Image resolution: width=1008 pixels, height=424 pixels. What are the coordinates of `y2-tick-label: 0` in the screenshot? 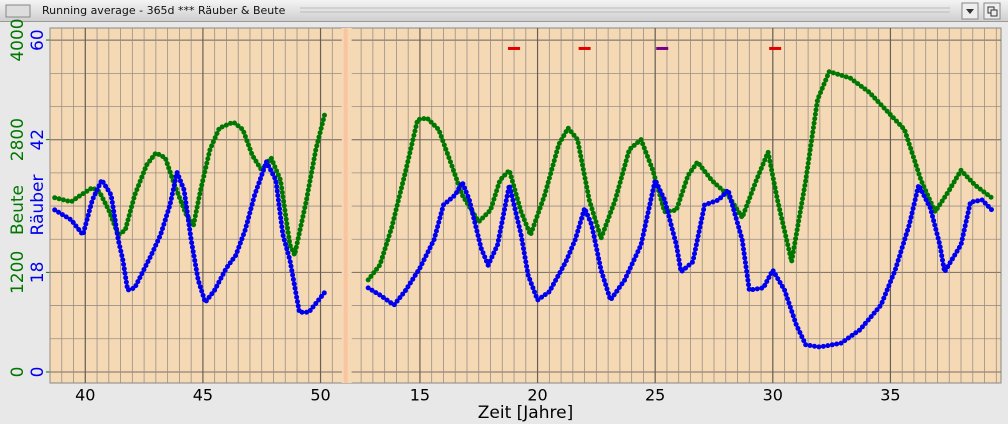 It's located at (38, 372).